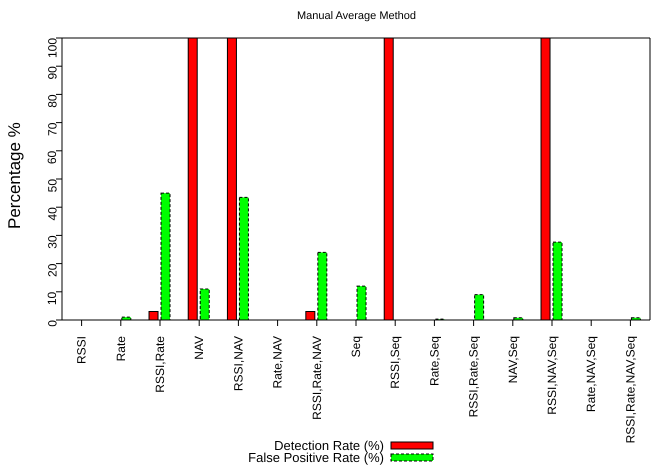  Describe the element at coordinates (52, 129) in the screenshot. I see `y-tick-label: 70` at that location.